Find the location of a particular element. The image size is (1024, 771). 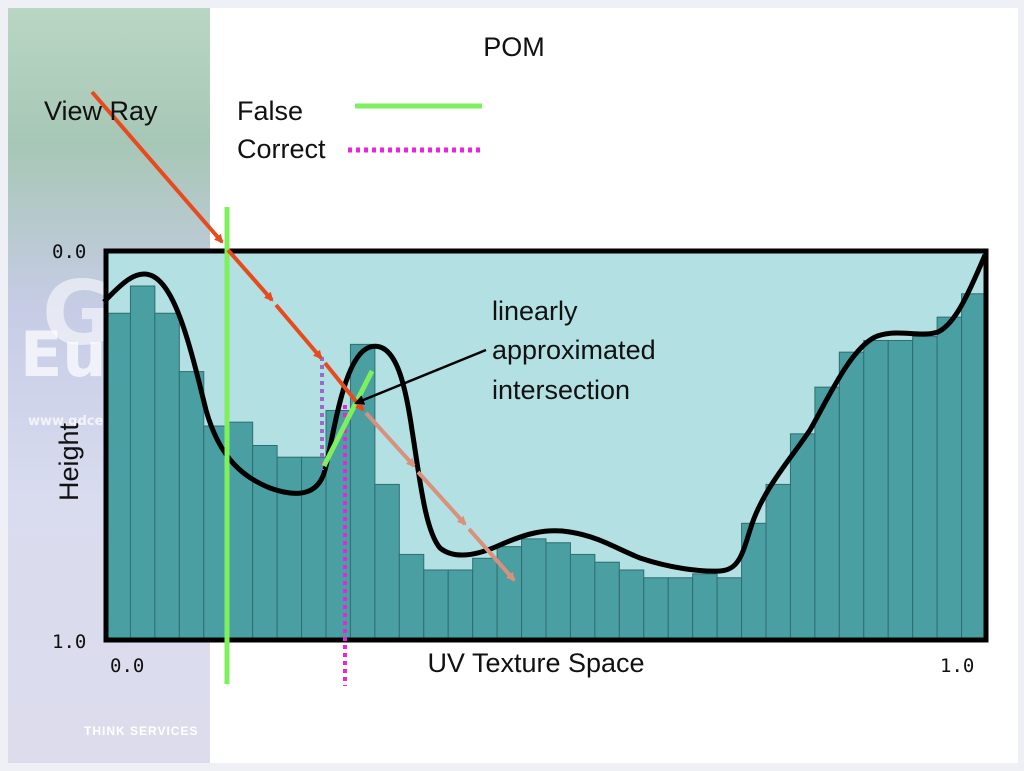

annotation-line-1: linearly is located at coordinates (535, 311).